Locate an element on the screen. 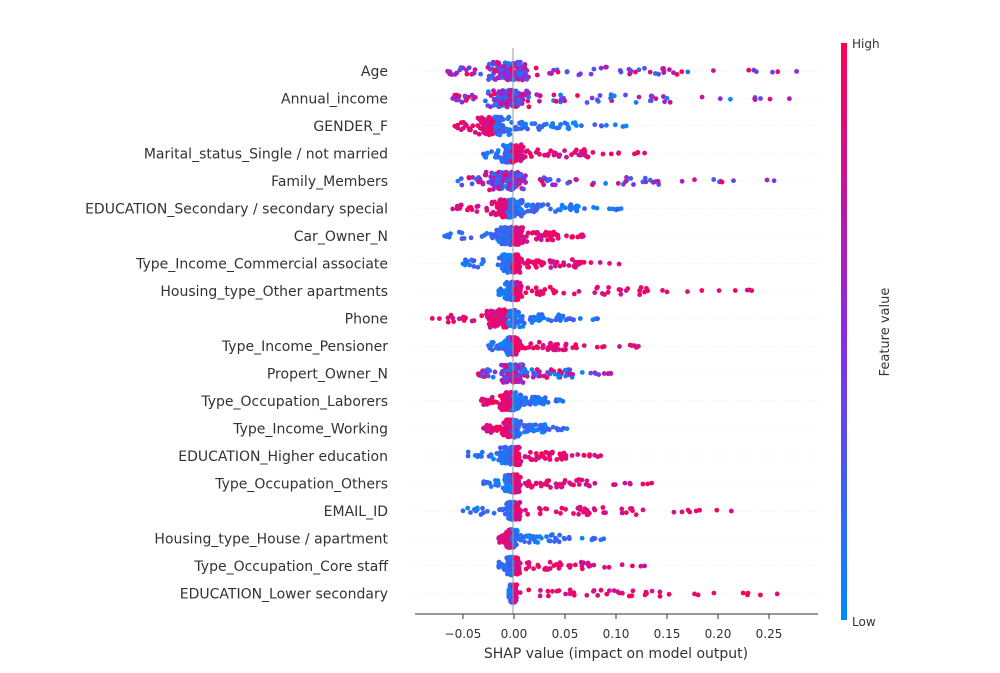 This screenshot has width=1000, height=673. feature-label: Type_Income_Working is located at coordinates (310, 430).